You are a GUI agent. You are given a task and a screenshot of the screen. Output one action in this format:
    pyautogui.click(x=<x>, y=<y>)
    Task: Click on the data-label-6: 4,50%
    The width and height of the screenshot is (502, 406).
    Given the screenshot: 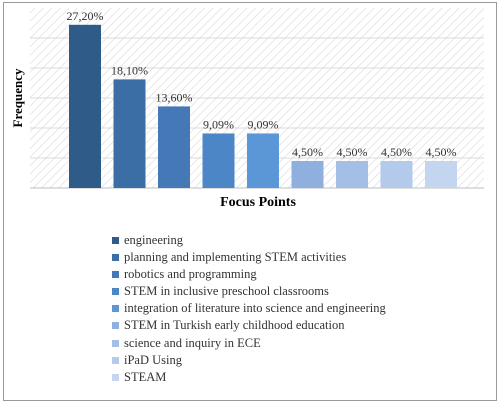 What is the action you would take?
    pyautogui.click(x=307, y=152)
    